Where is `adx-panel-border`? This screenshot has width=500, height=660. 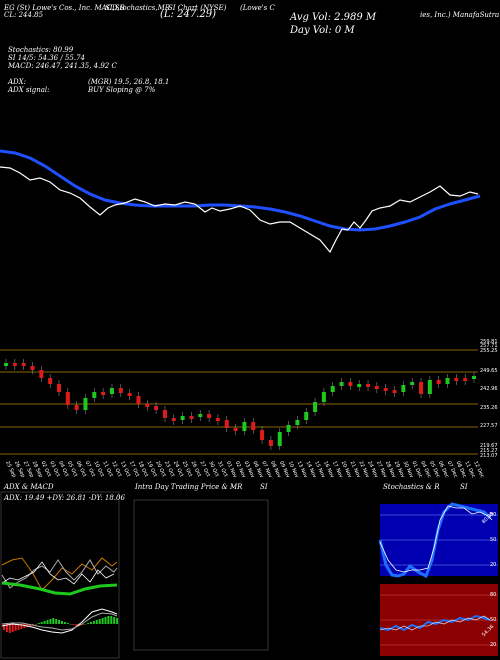
adx-panel-border is located at coordinates (60, 575).